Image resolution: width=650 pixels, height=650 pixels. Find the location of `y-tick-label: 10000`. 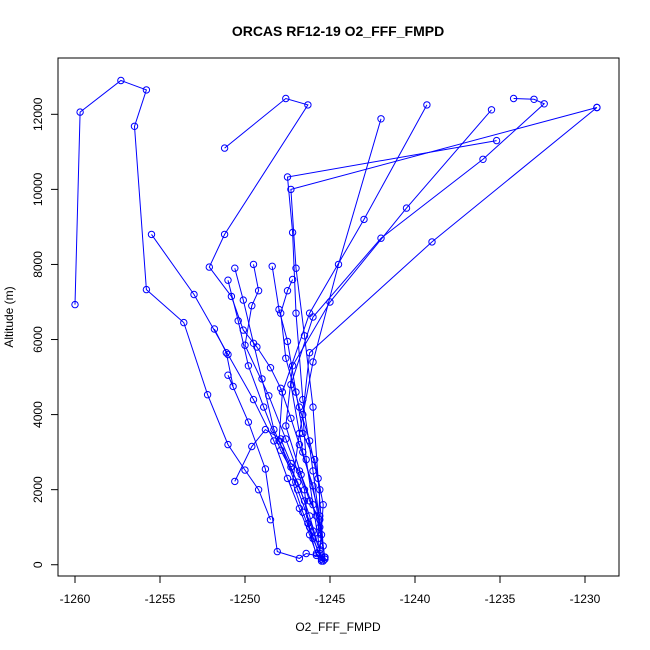

y-tick-label: 10000 is located at coordinates (38, 189).